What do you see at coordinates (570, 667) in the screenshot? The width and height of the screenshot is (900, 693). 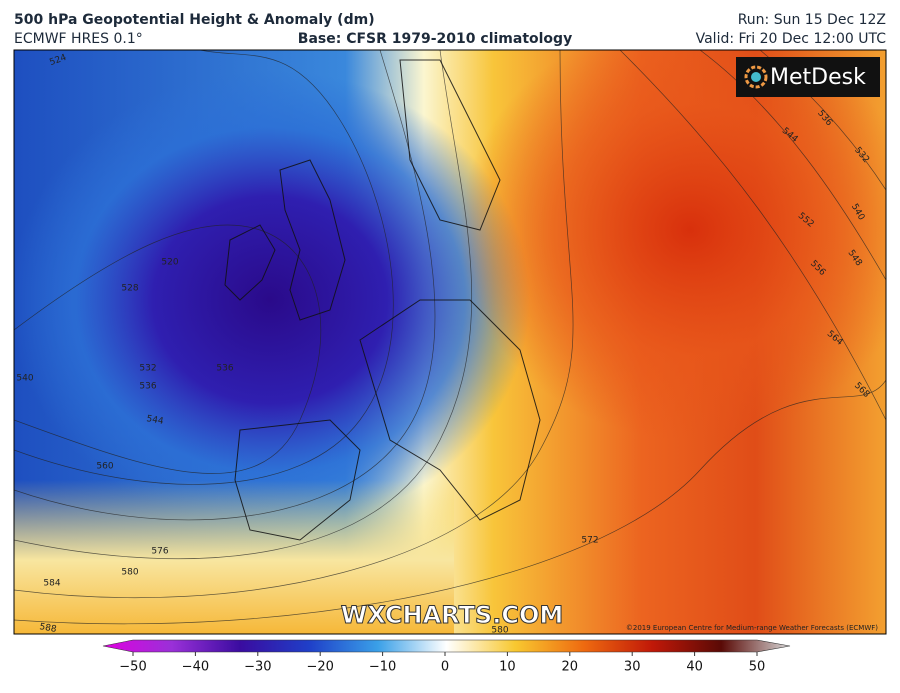 I see `colorbar-label: 20` at bounding box center [570, 667].